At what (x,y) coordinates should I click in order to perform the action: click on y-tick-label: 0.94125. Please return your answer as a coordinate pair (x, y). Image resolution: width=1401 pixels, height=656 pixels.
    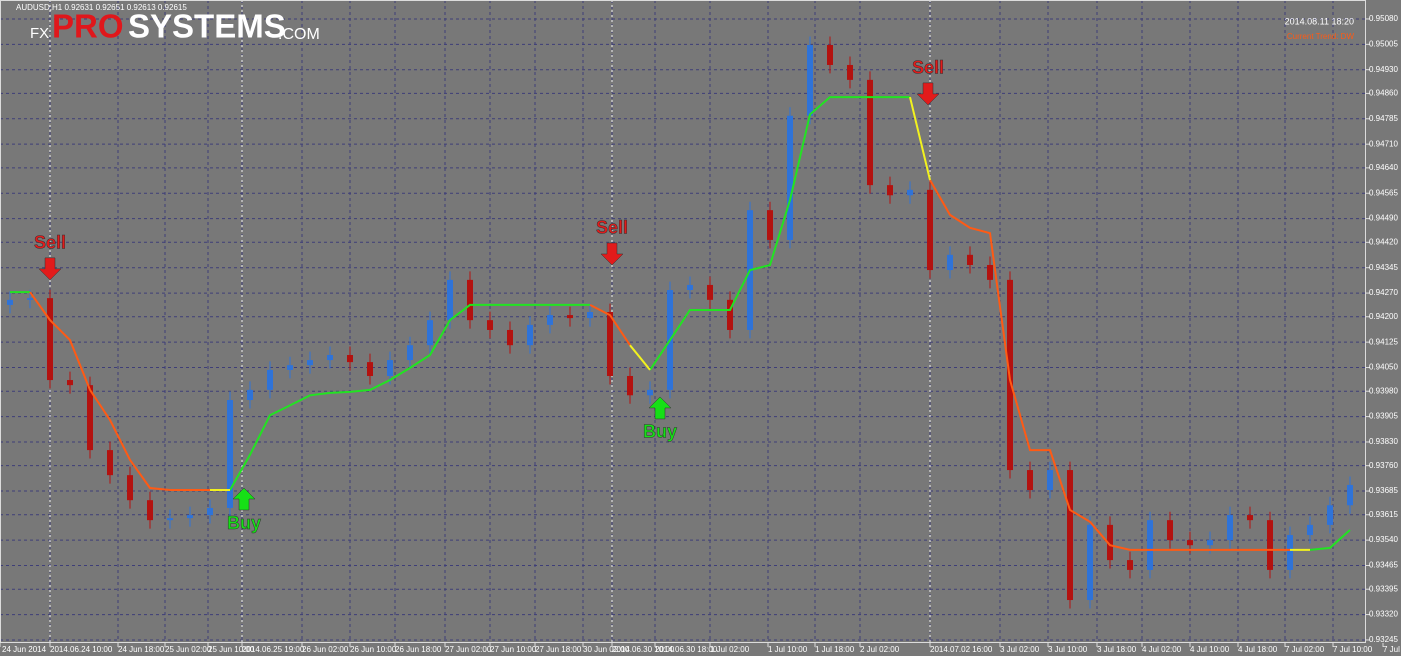
    Looking at the image, I should click on (1383, 341).